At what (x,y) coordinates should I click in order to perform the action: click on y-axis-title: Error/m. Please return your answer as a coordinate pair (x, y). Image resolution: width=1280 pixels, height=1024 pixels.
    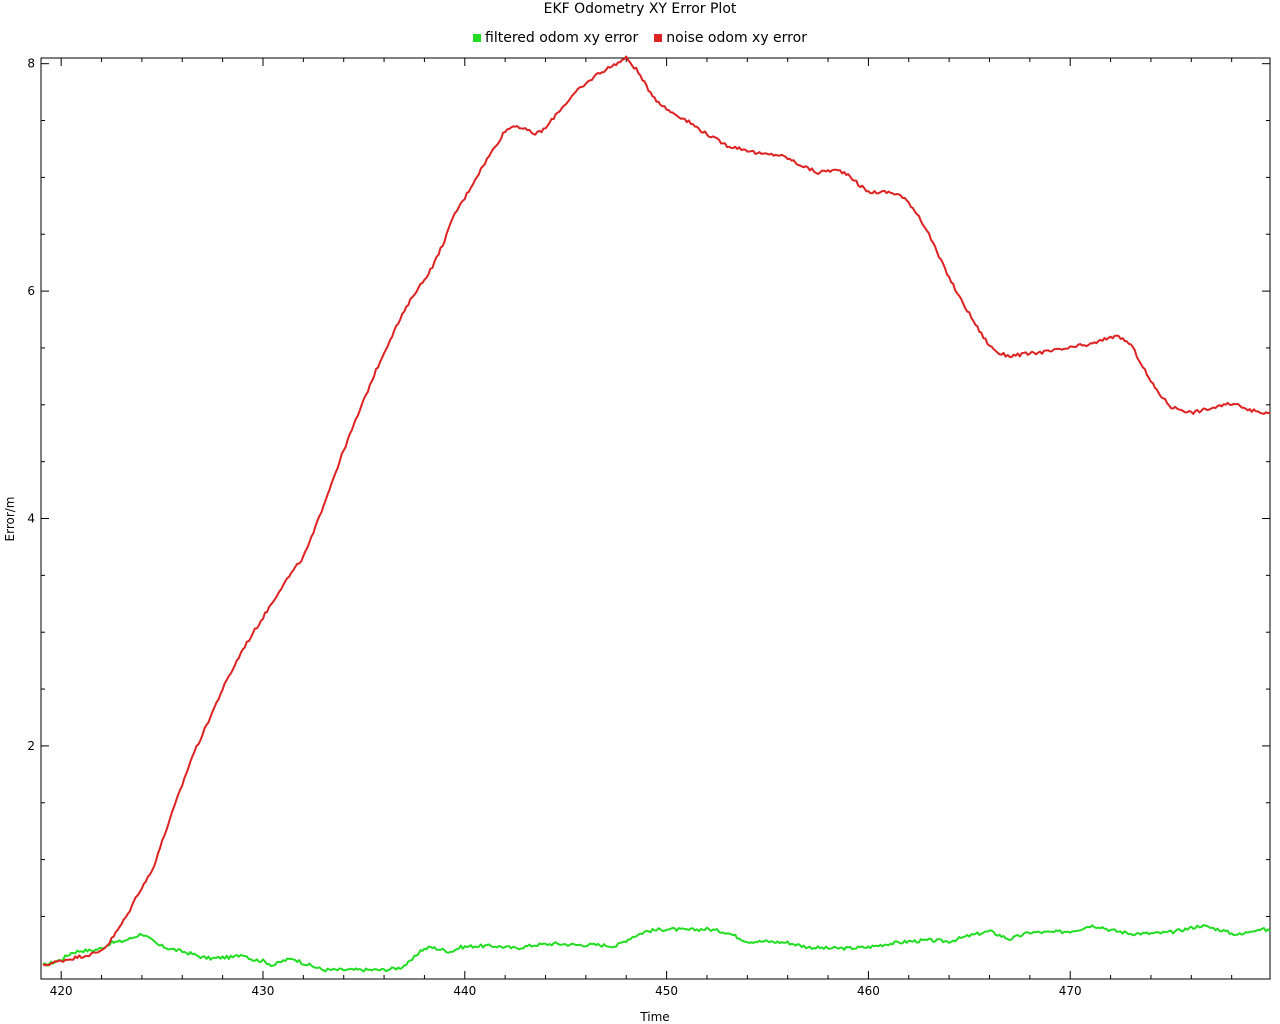
    Looking at the image, I should click on (10, 519).